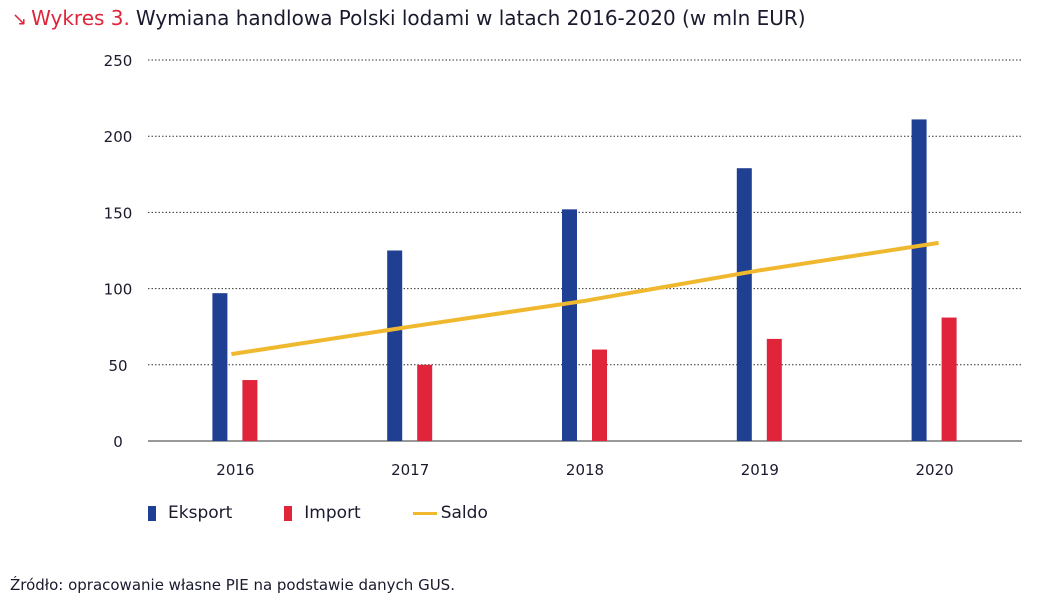  Describe the element at coordinates (919, 280) in the screenshot. I see `bar-eksport-2020` at that location.